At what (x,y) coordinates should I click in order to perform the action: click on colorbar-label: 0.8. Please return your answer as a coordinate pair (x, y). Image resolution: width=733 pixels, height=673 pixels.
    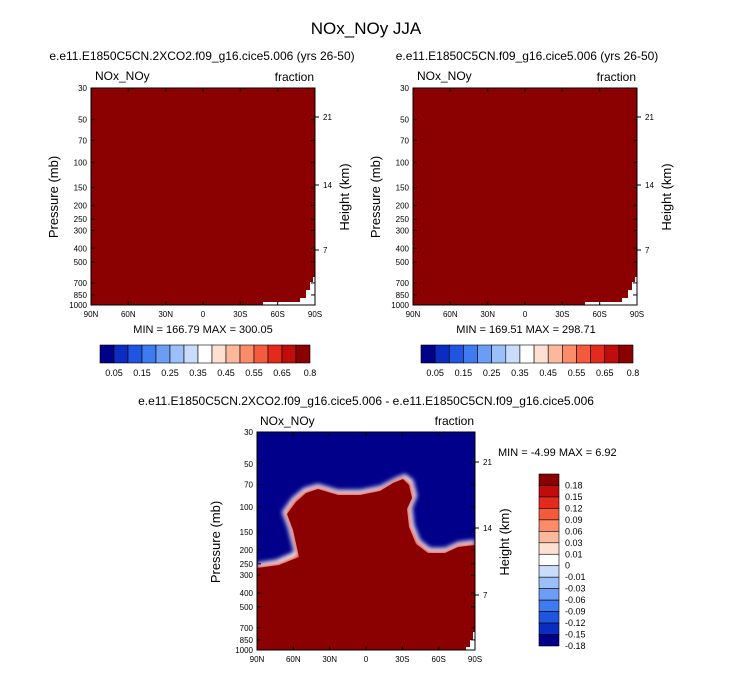
    Looking at the image, I should click on (633, 373).